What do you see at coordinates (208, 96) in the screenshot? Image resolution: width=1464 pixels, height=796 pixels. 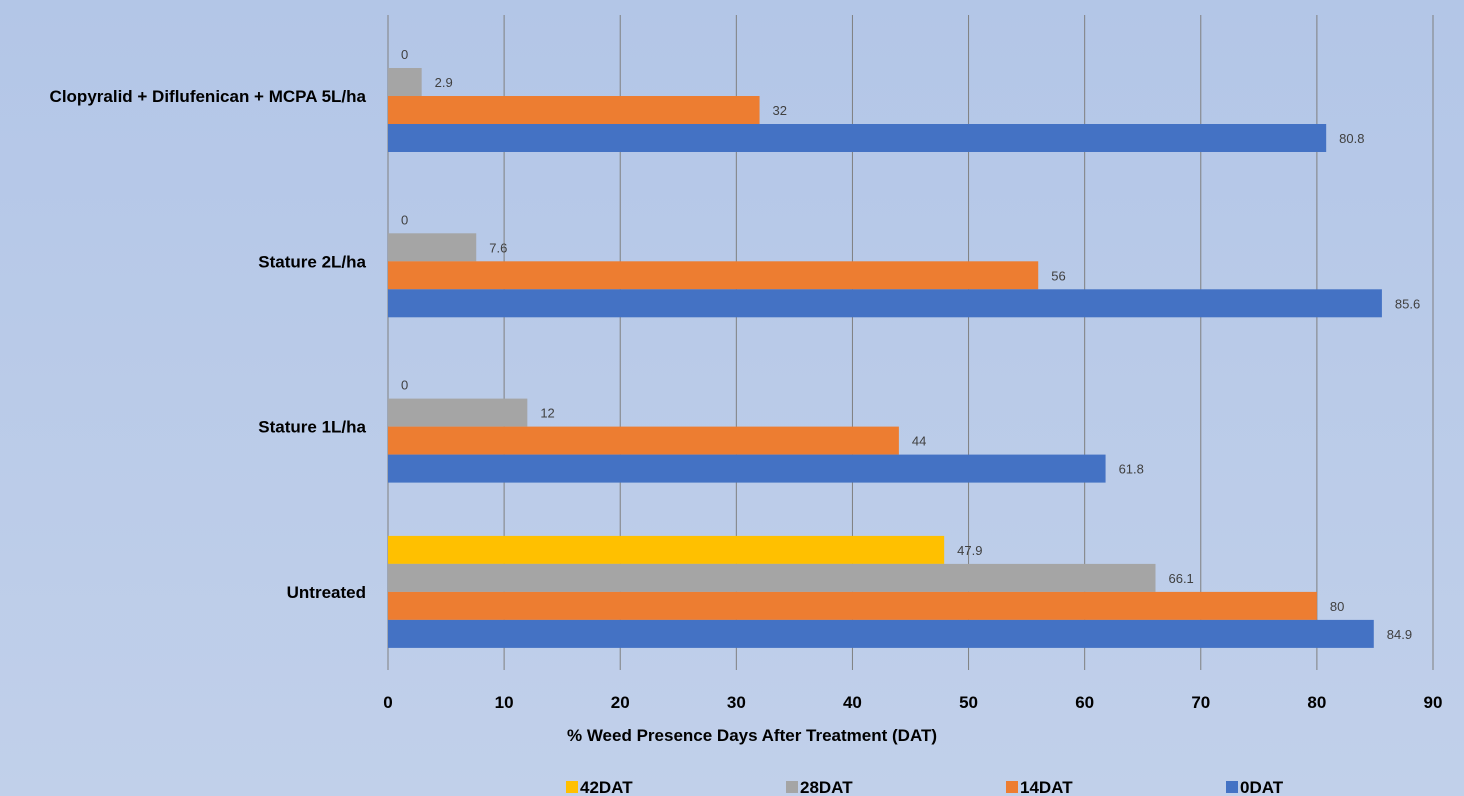 I see `category-label: Clopyralid + Diflufenican + MCPA 5L/ha` at bounding box center [208, 96].